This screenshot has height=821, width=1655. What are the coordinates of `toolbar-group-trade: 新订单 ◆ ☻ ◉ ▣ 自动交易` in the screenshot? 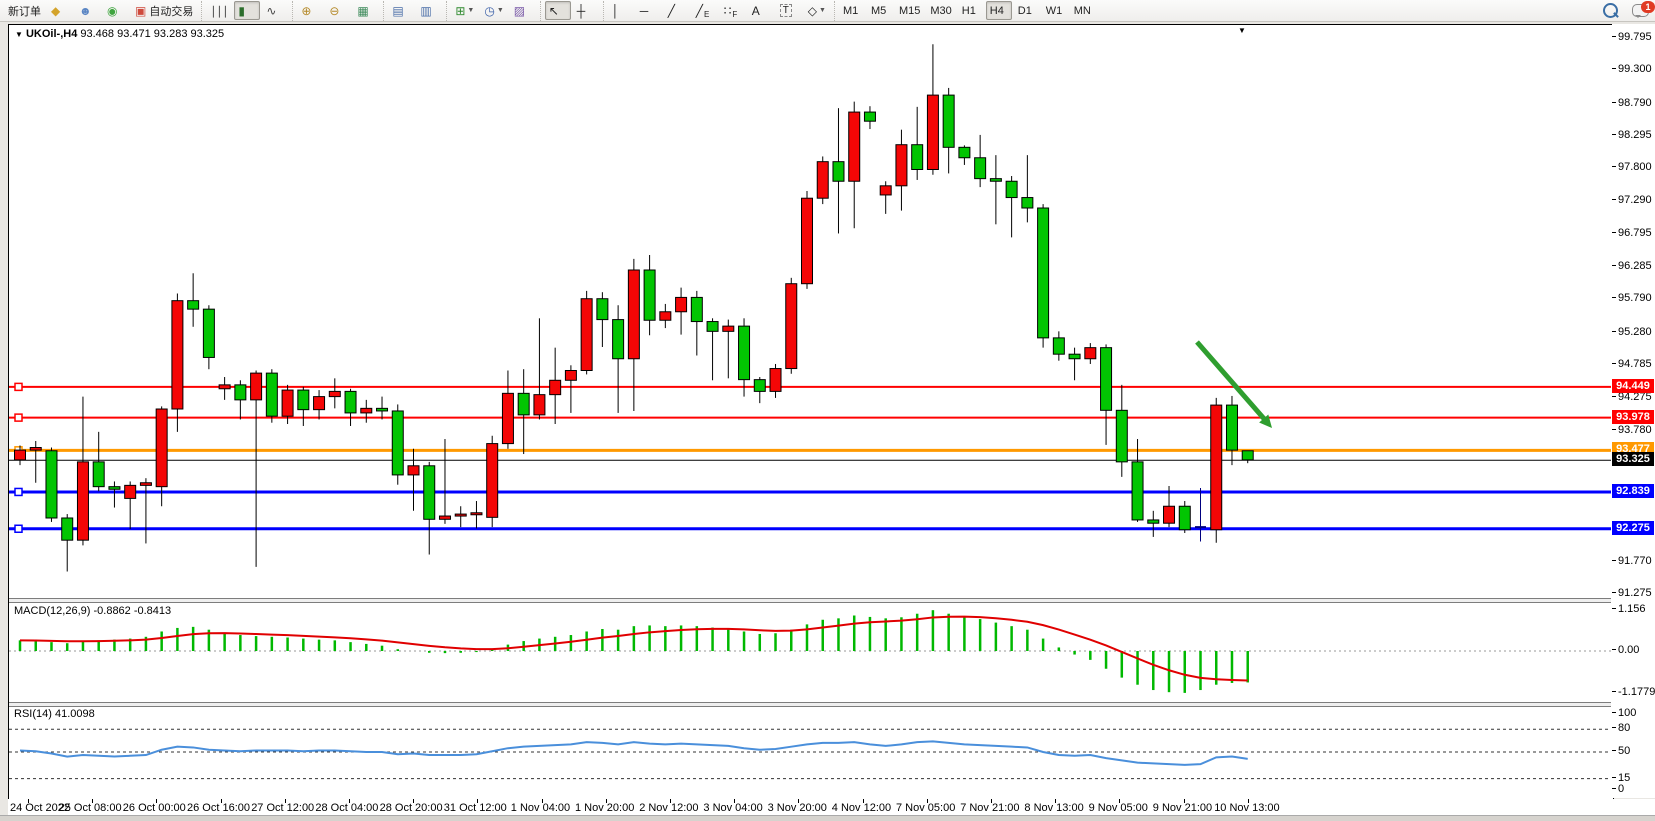 It's located at (100, 11).